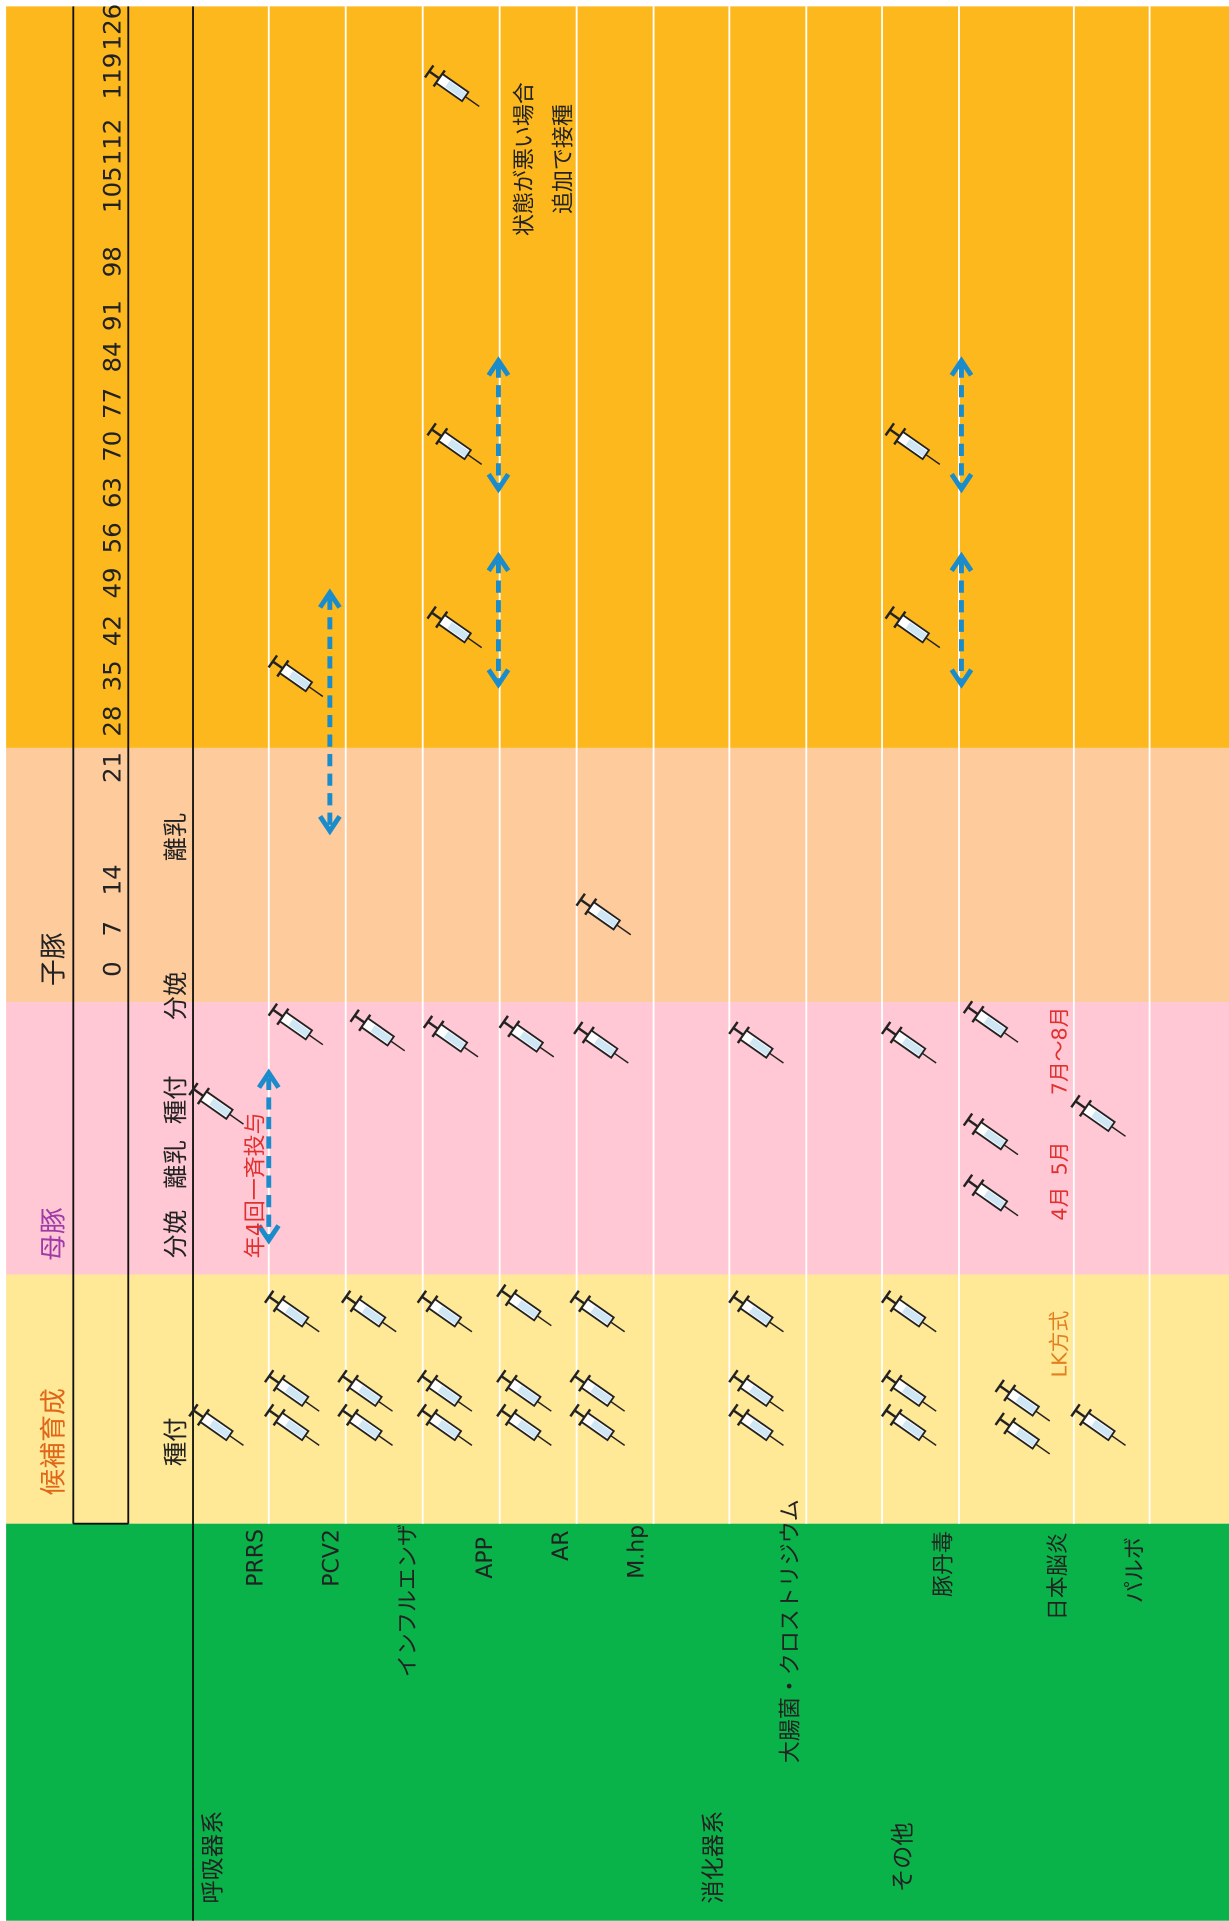  Describe the element at coordinates (1135, 1570) in the screenshot. I see `row-label: パルボ` at that location.